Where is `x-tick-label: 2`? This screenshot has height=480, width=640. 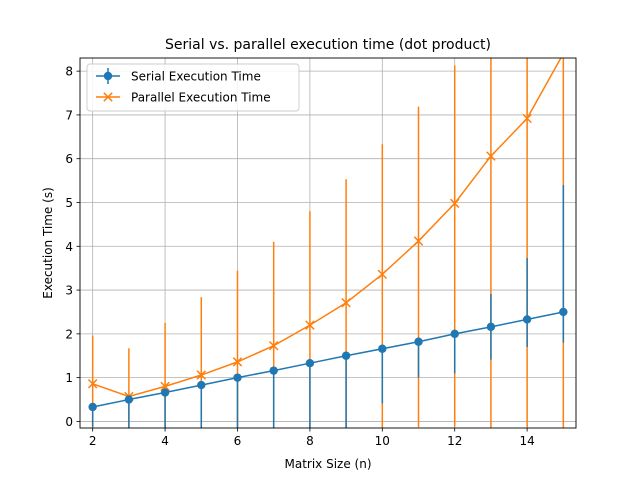
x-tick-label: 2 is located at coordinates (93, 441).